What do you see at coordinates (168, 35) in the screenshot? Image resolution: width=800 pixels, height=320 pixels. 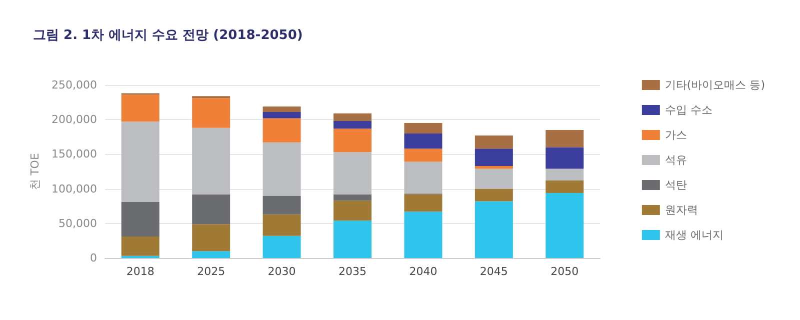 I see `chart-title: 그림 2. 1차 에너지 수요 전망 (2018-2050)` at bounding box center [168, 35].